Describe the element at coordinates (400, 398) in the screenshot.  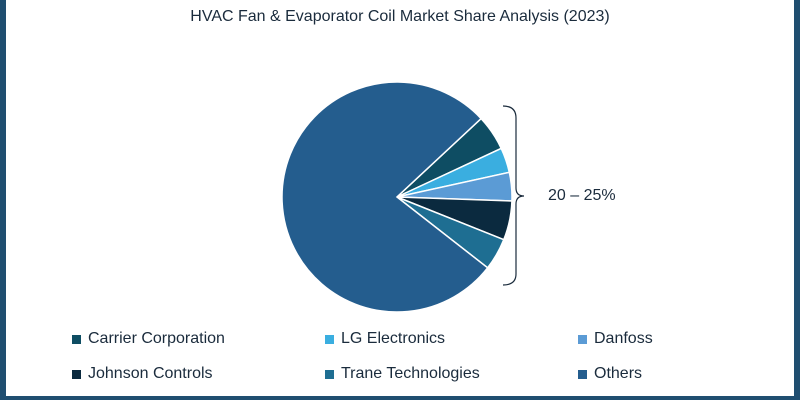
I see `bottom-border` at that location.